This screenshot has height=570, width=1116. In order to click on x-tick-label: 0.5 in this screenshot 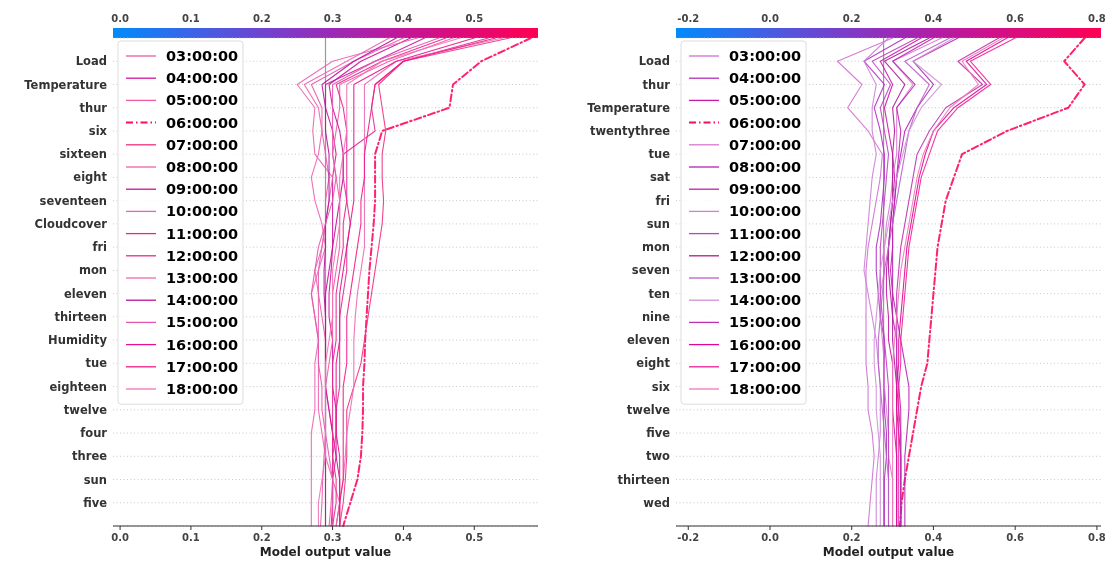, I will do `click(474, 537)`.